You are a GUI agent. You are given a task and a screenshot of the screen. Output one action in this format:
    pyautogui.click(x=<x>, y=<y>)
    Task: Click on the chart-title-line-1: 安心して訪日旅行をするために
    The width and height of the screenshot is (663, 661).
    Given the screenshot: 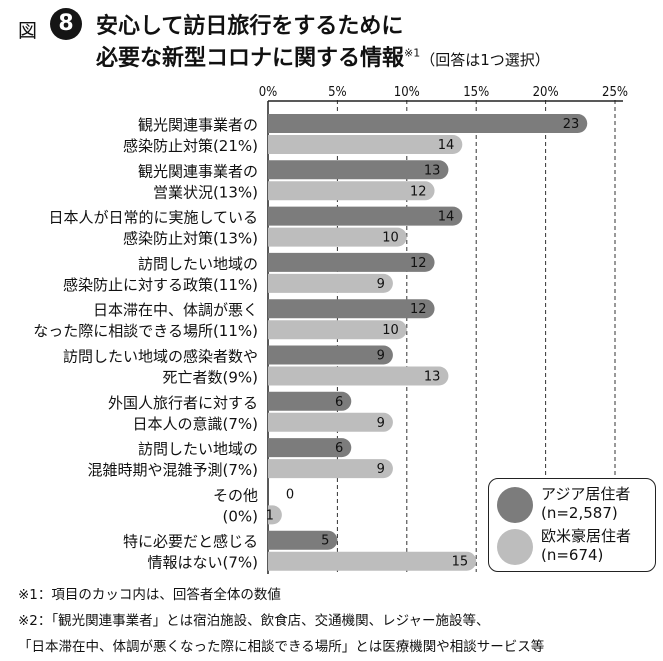 What is the action you would take?
    pyautogui.click(x=250, y=26)
    